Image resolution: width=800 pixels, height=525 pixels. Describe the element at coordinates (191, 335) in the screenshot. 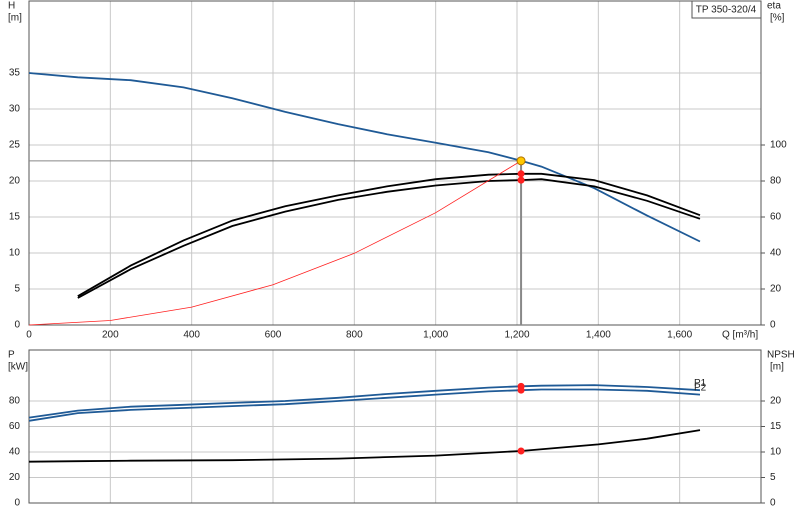

I see `x-tick-label: 400` at that location.